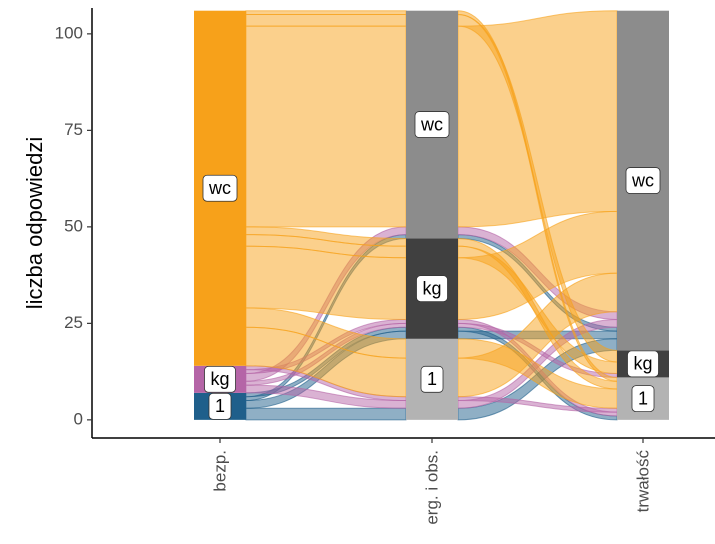 This screenshot has height=544, width=715. What do you see at coordinates (69, 32) in the screenshot?
I see `y-tick-label: 100` at bounding box center [69, 32].